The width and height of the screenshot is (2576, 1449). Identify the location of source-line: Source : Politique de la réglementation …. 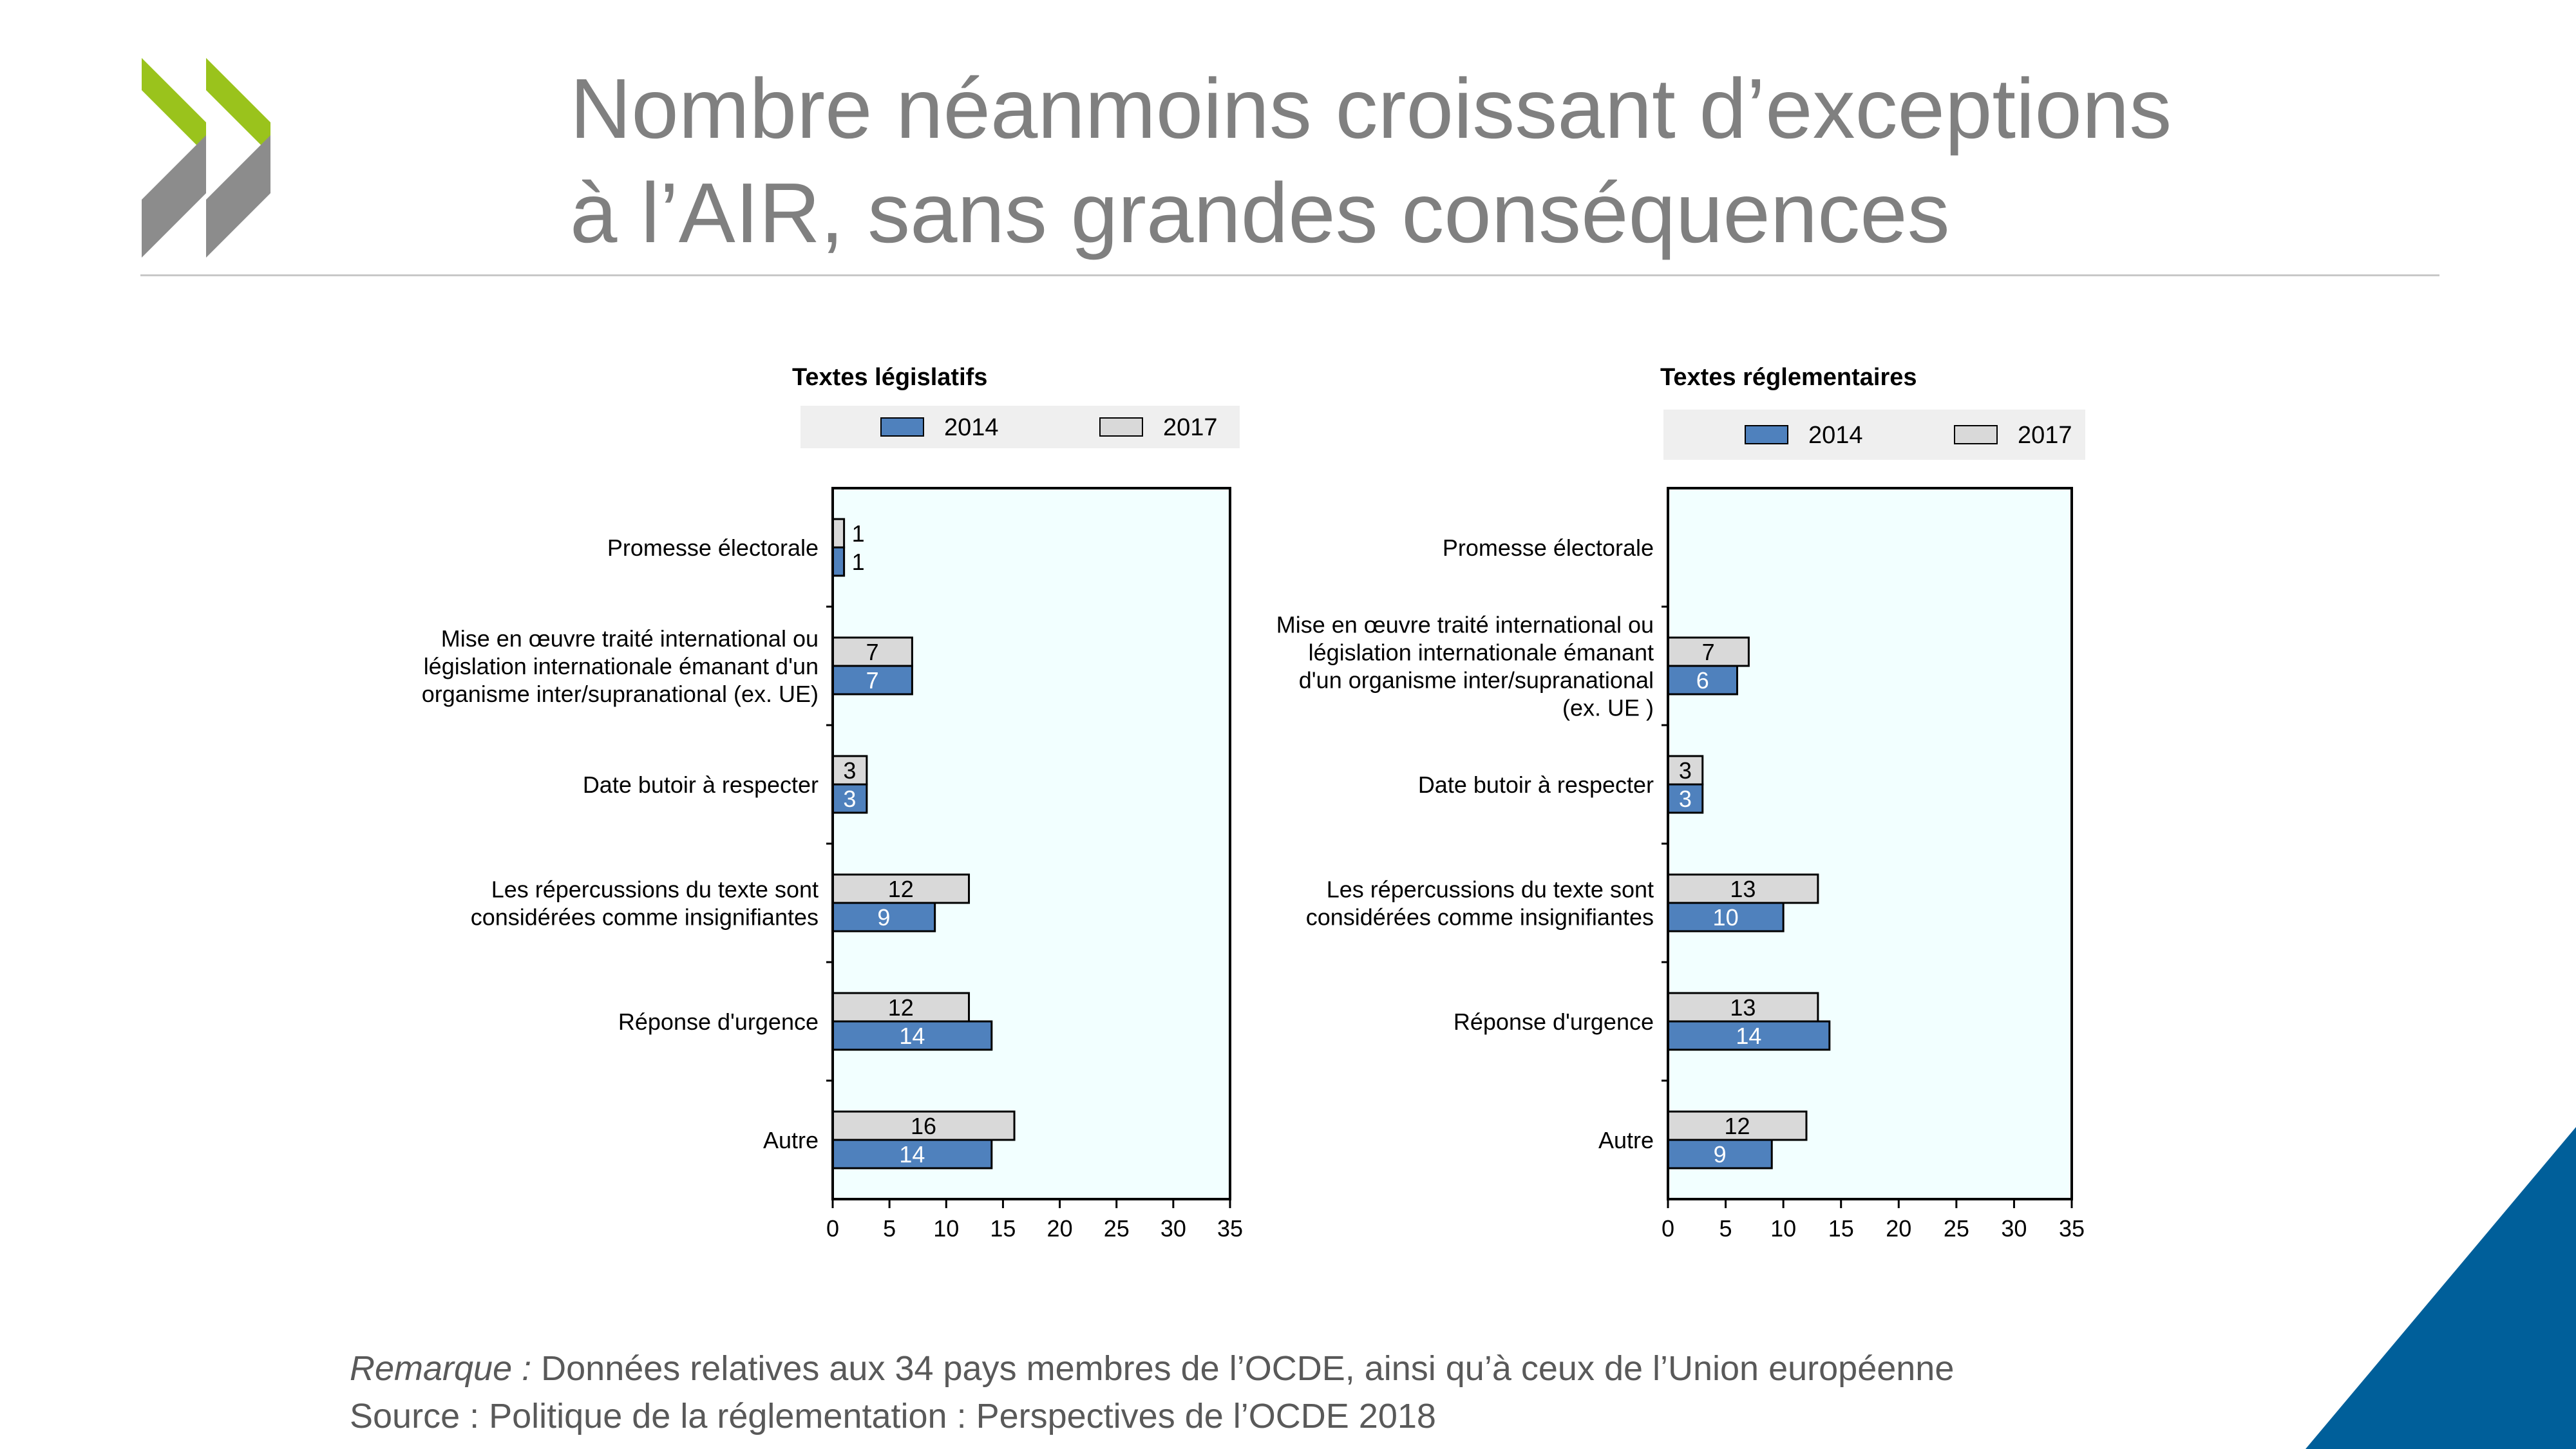
(893, 1416).